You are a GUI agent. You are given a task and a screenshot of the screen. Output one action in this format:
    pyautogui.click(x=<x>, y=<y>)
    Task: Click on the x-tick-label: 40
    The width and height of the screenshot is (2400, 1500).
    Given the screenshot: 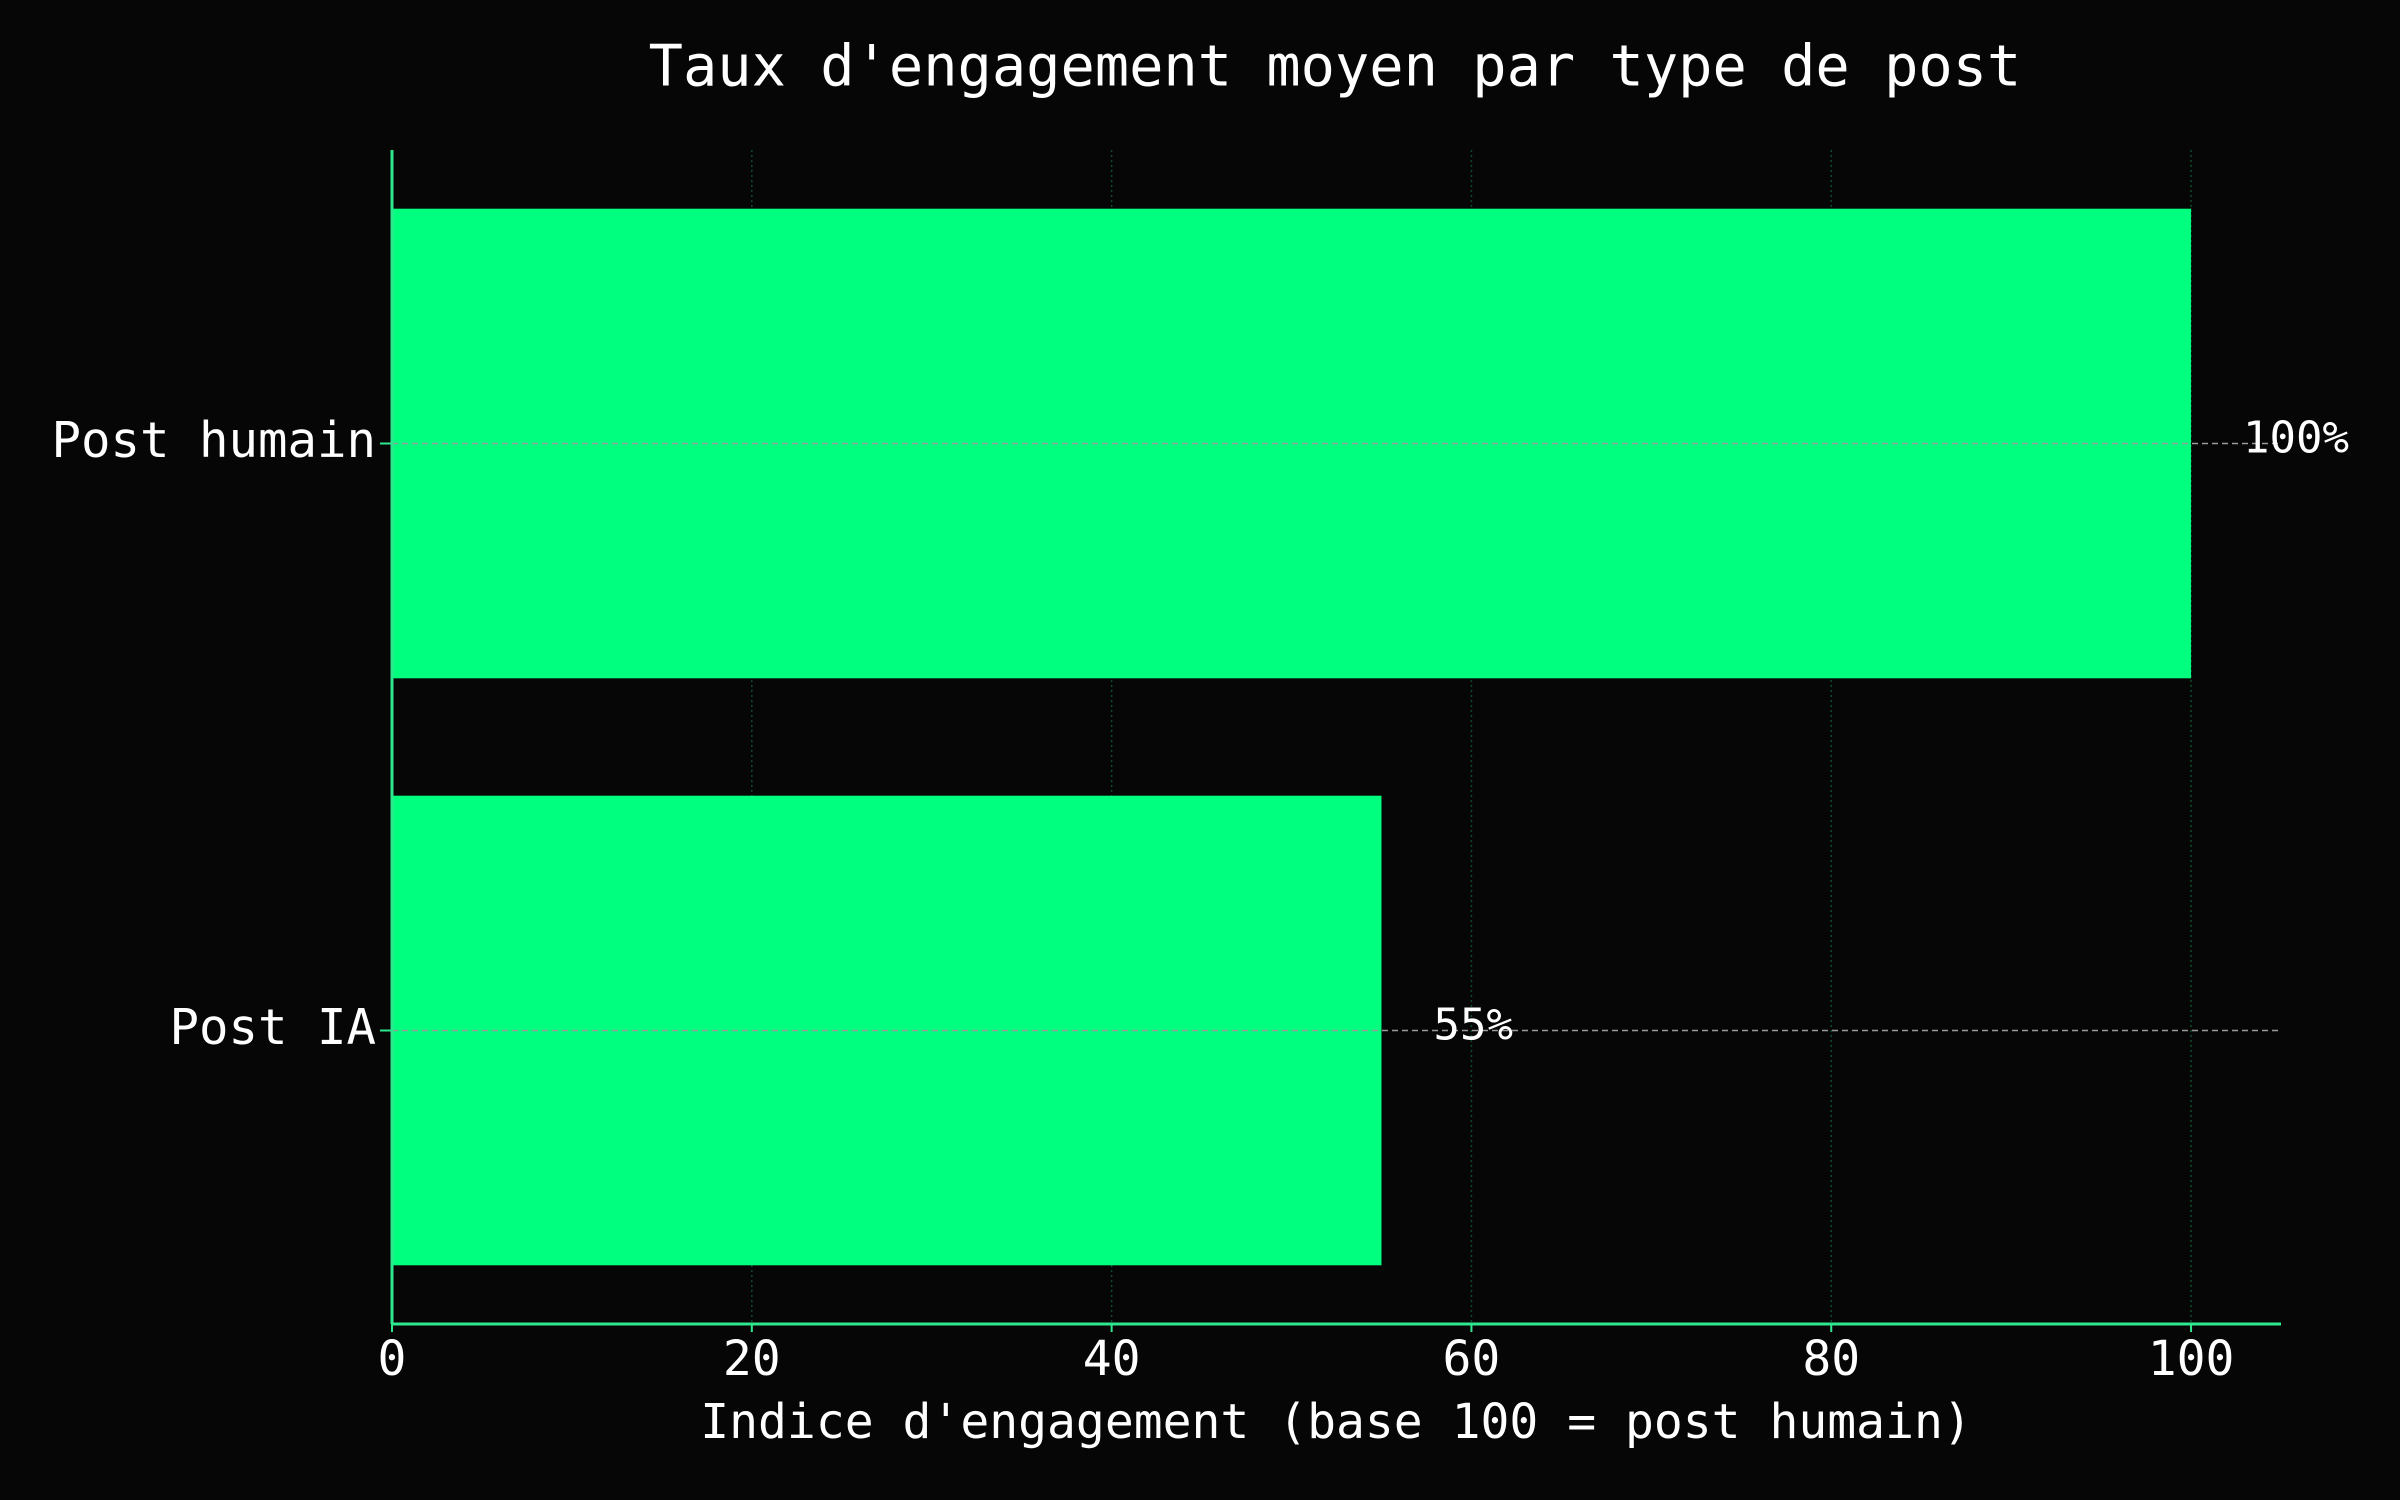 What is the action you would take?
    pyautogui.click(x=1112, y=1359)
    